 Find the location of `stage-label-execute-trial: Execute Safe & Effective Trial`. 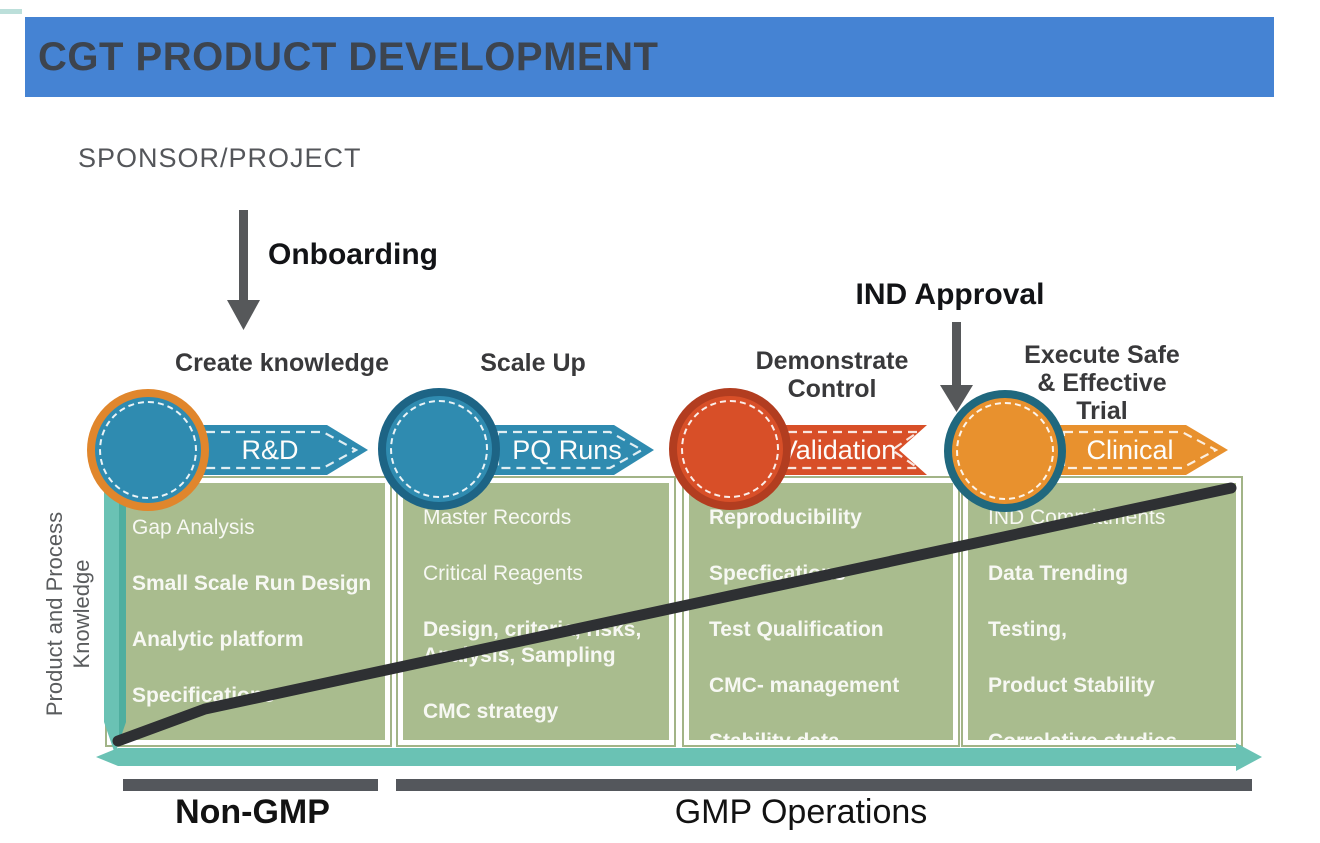

stage-label-execute-trial: Execute Safe & Effective Trial is located at coordinates (1102, 383).